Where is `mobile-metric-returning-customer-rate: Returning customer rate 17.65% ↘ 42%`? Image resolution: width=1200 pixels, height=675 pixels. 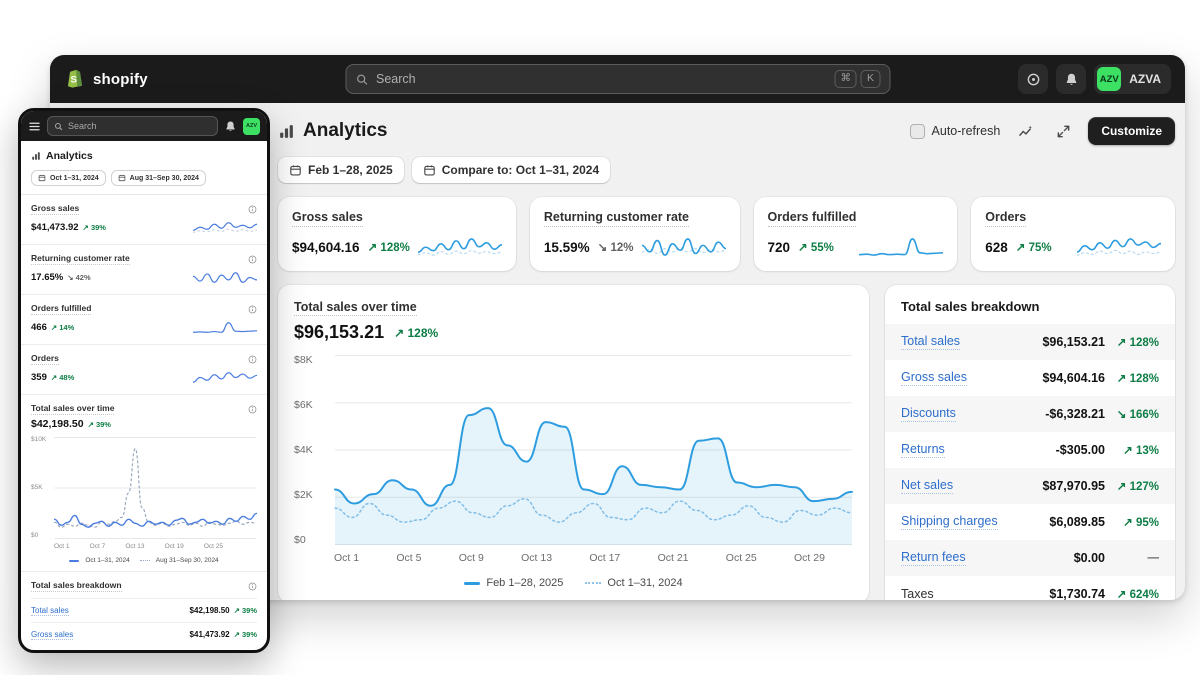
mobile-metric-returning-customer-rate: Returning customer rate 17.65% ↘ 42% is located at coordinates (144, 270).